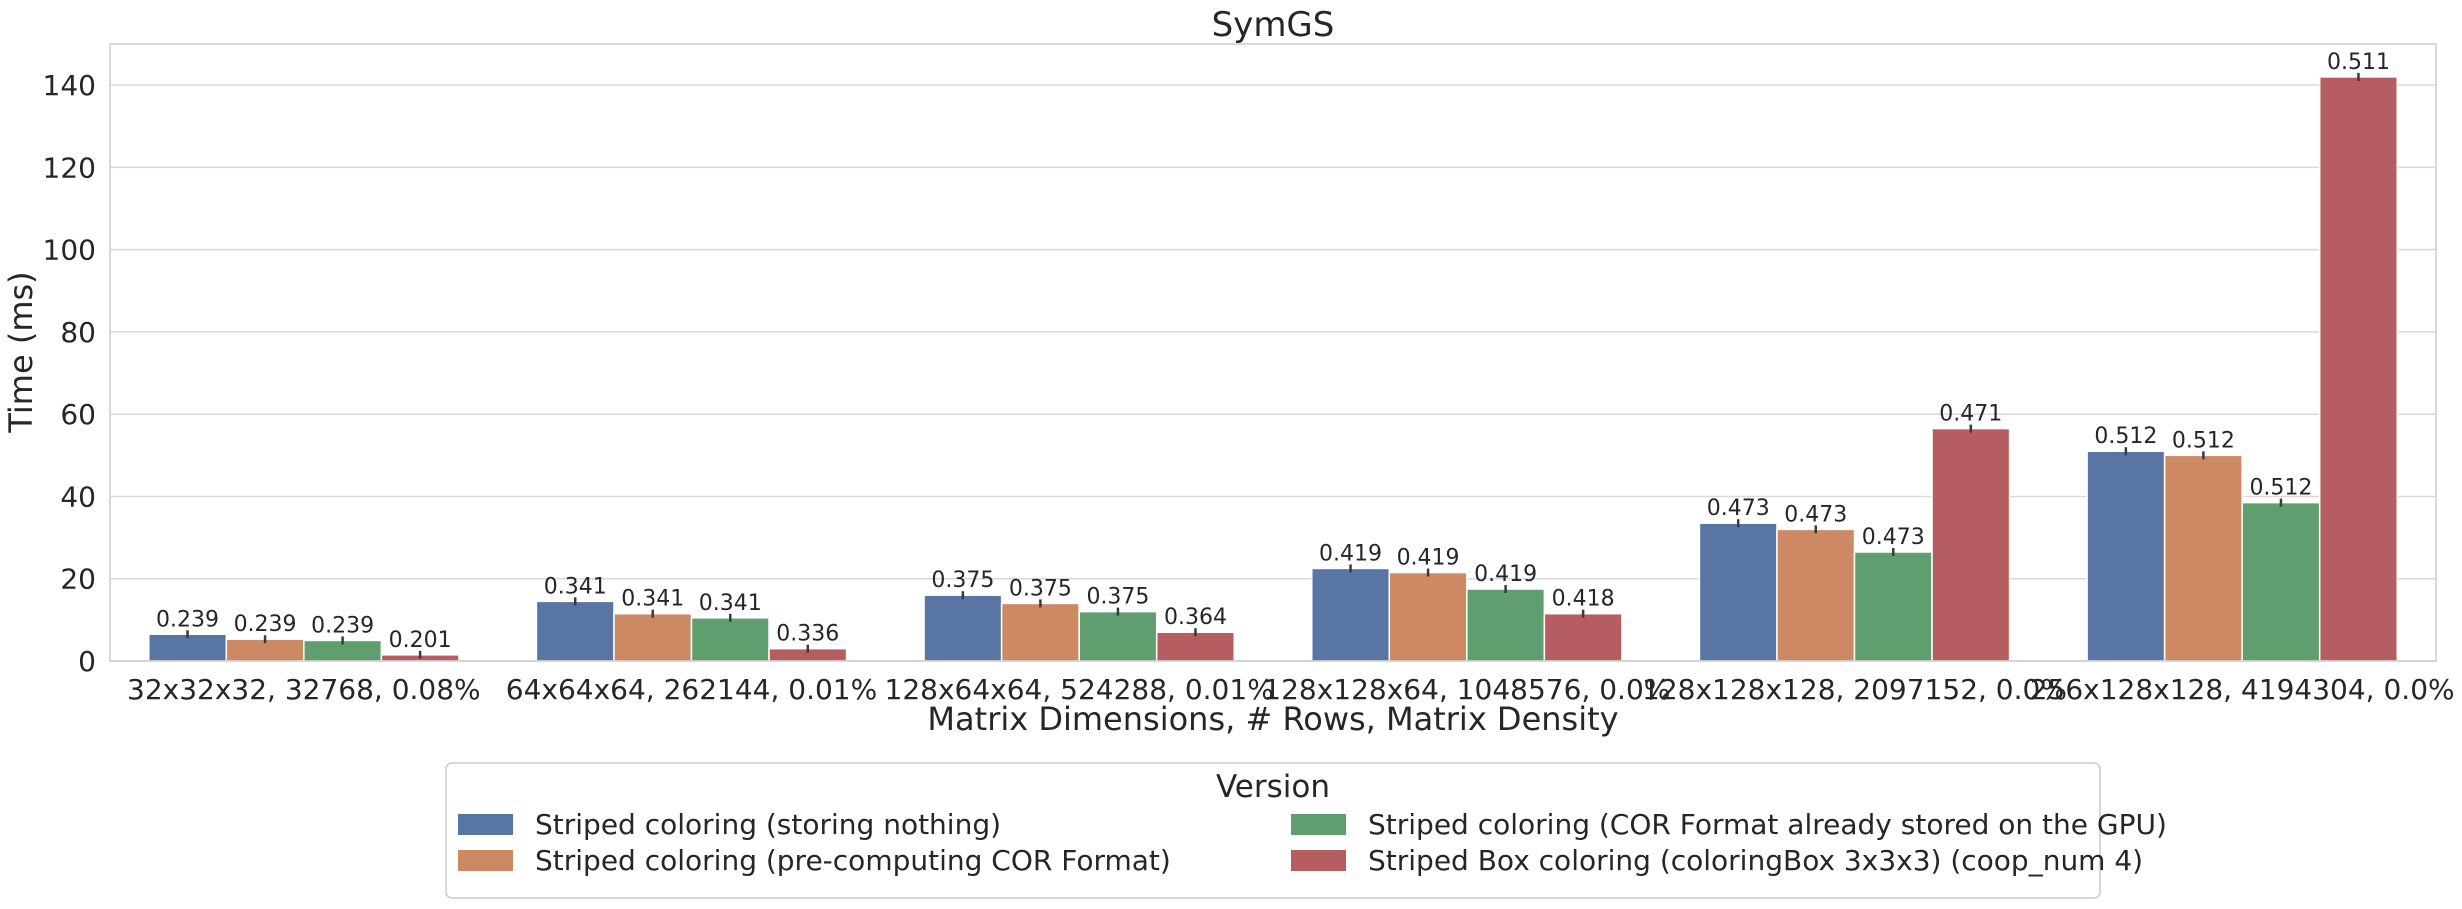 This screenshot has width=2462, height=909. What do you see at coordinates (1970, 414) in the screenshot?
I see `bar-value-label: 0.471` at bounding box center [1970, 414].